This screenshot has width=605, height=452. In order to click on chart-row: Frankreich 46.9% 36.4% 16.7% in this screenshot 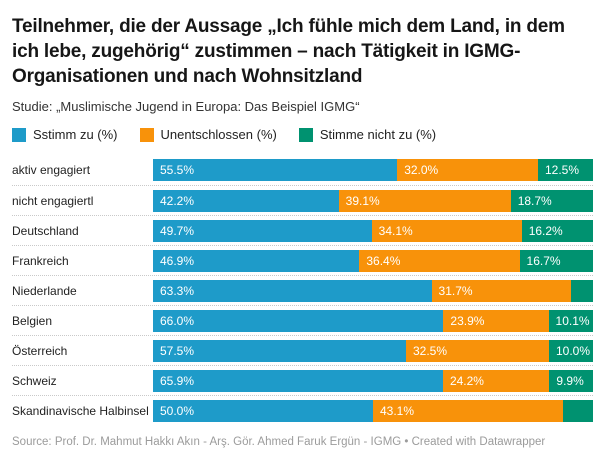, I will do `click(302, 260)`.